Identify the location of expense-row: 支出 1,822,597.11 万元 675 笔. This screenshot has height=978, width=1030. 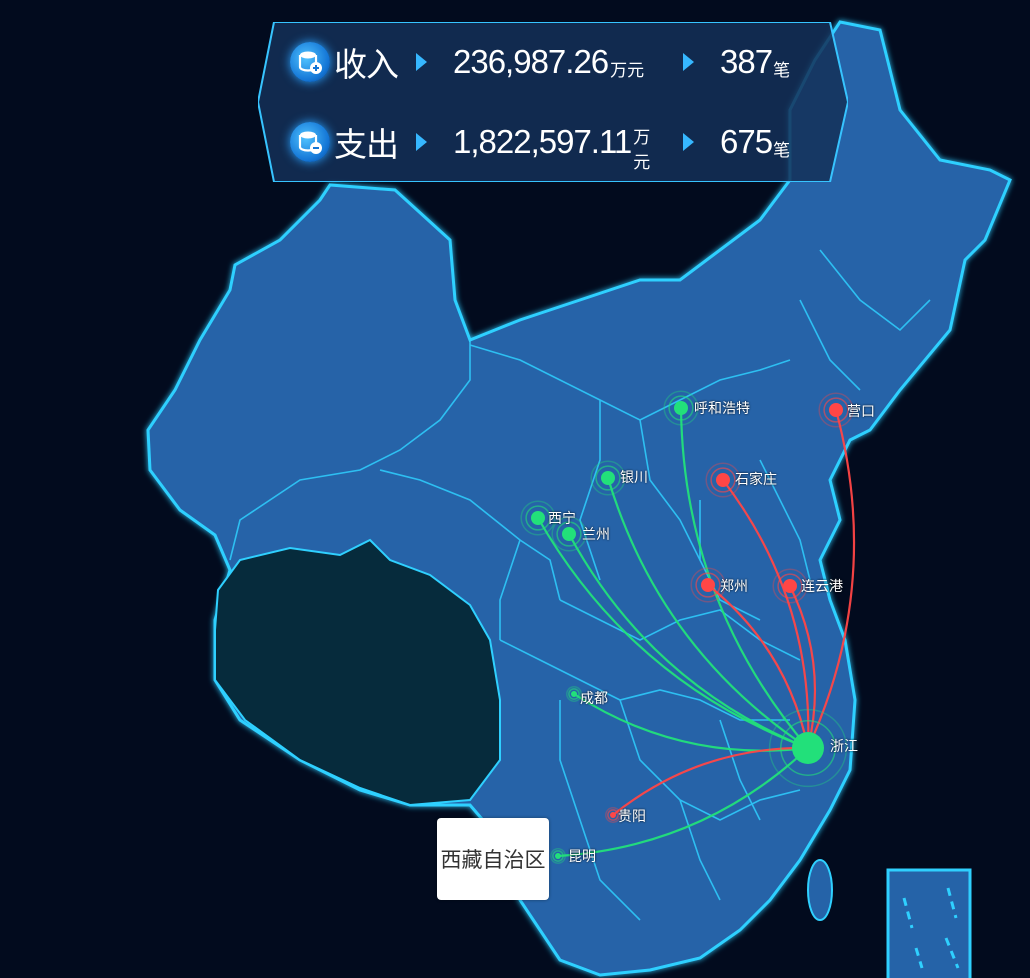
(540, 142).